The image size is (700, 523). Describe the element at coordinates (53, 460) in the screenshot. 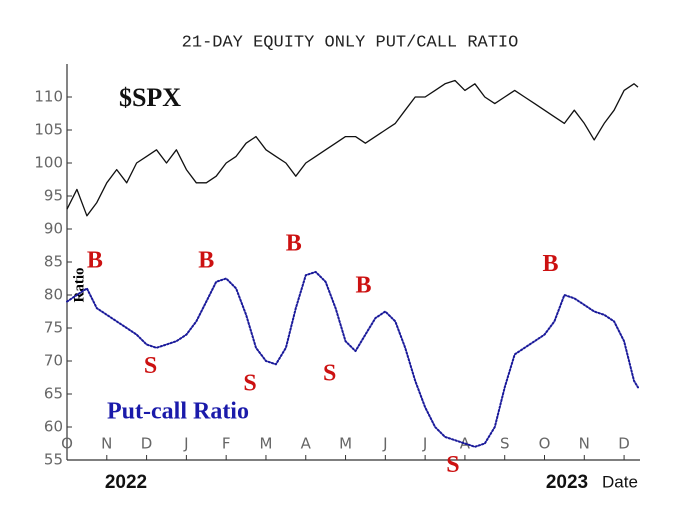

I see `y-tick-label: 55` at that location.